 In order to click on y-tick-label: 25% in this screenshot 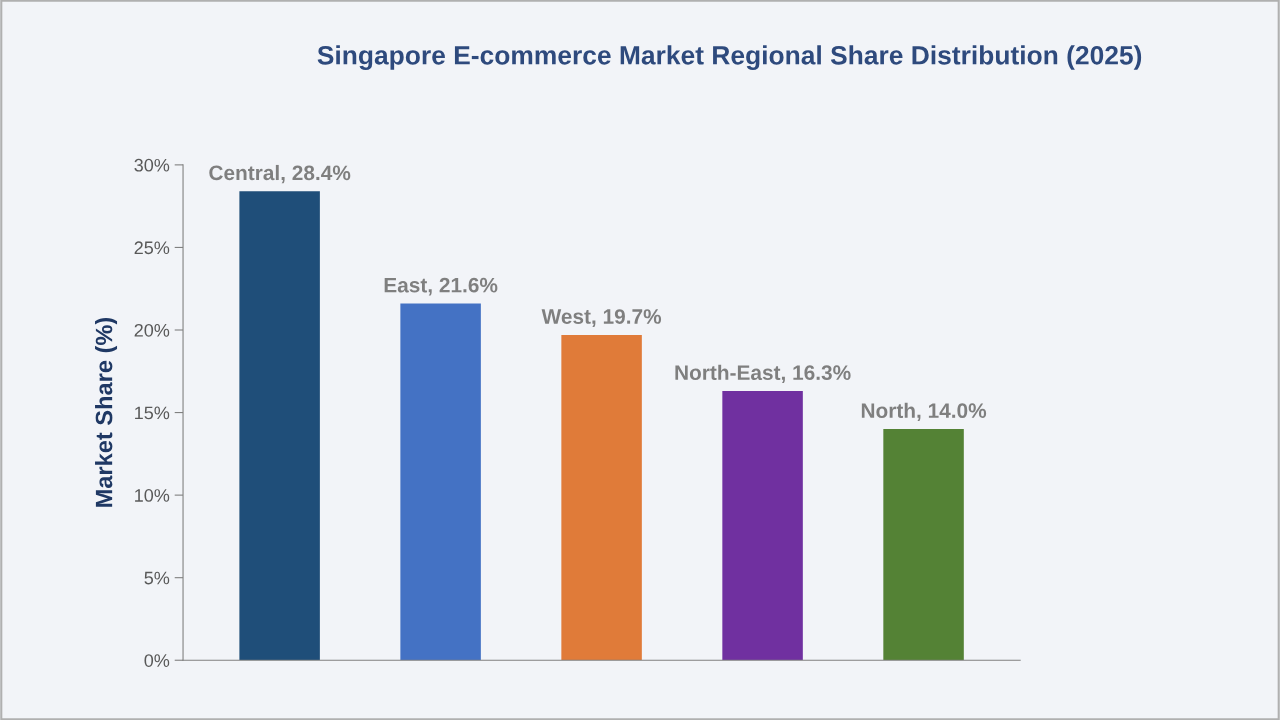, I will do `click(152, 248)`.